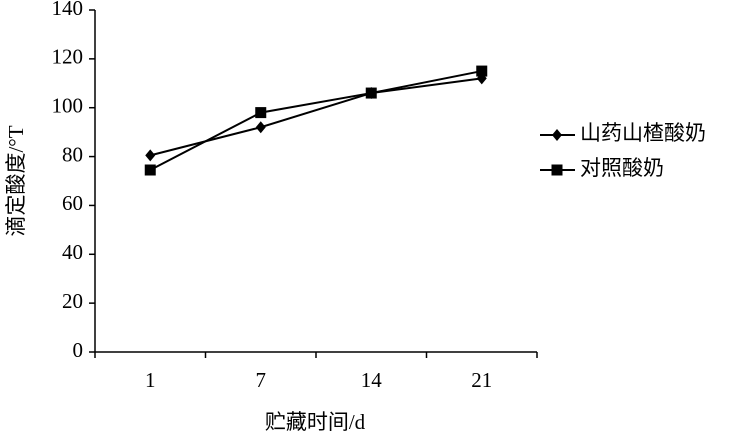 The width and height of the screenshot is (745, 445). I want to click on x-axis-label: 贮藏时间/d, so click(315, 422).